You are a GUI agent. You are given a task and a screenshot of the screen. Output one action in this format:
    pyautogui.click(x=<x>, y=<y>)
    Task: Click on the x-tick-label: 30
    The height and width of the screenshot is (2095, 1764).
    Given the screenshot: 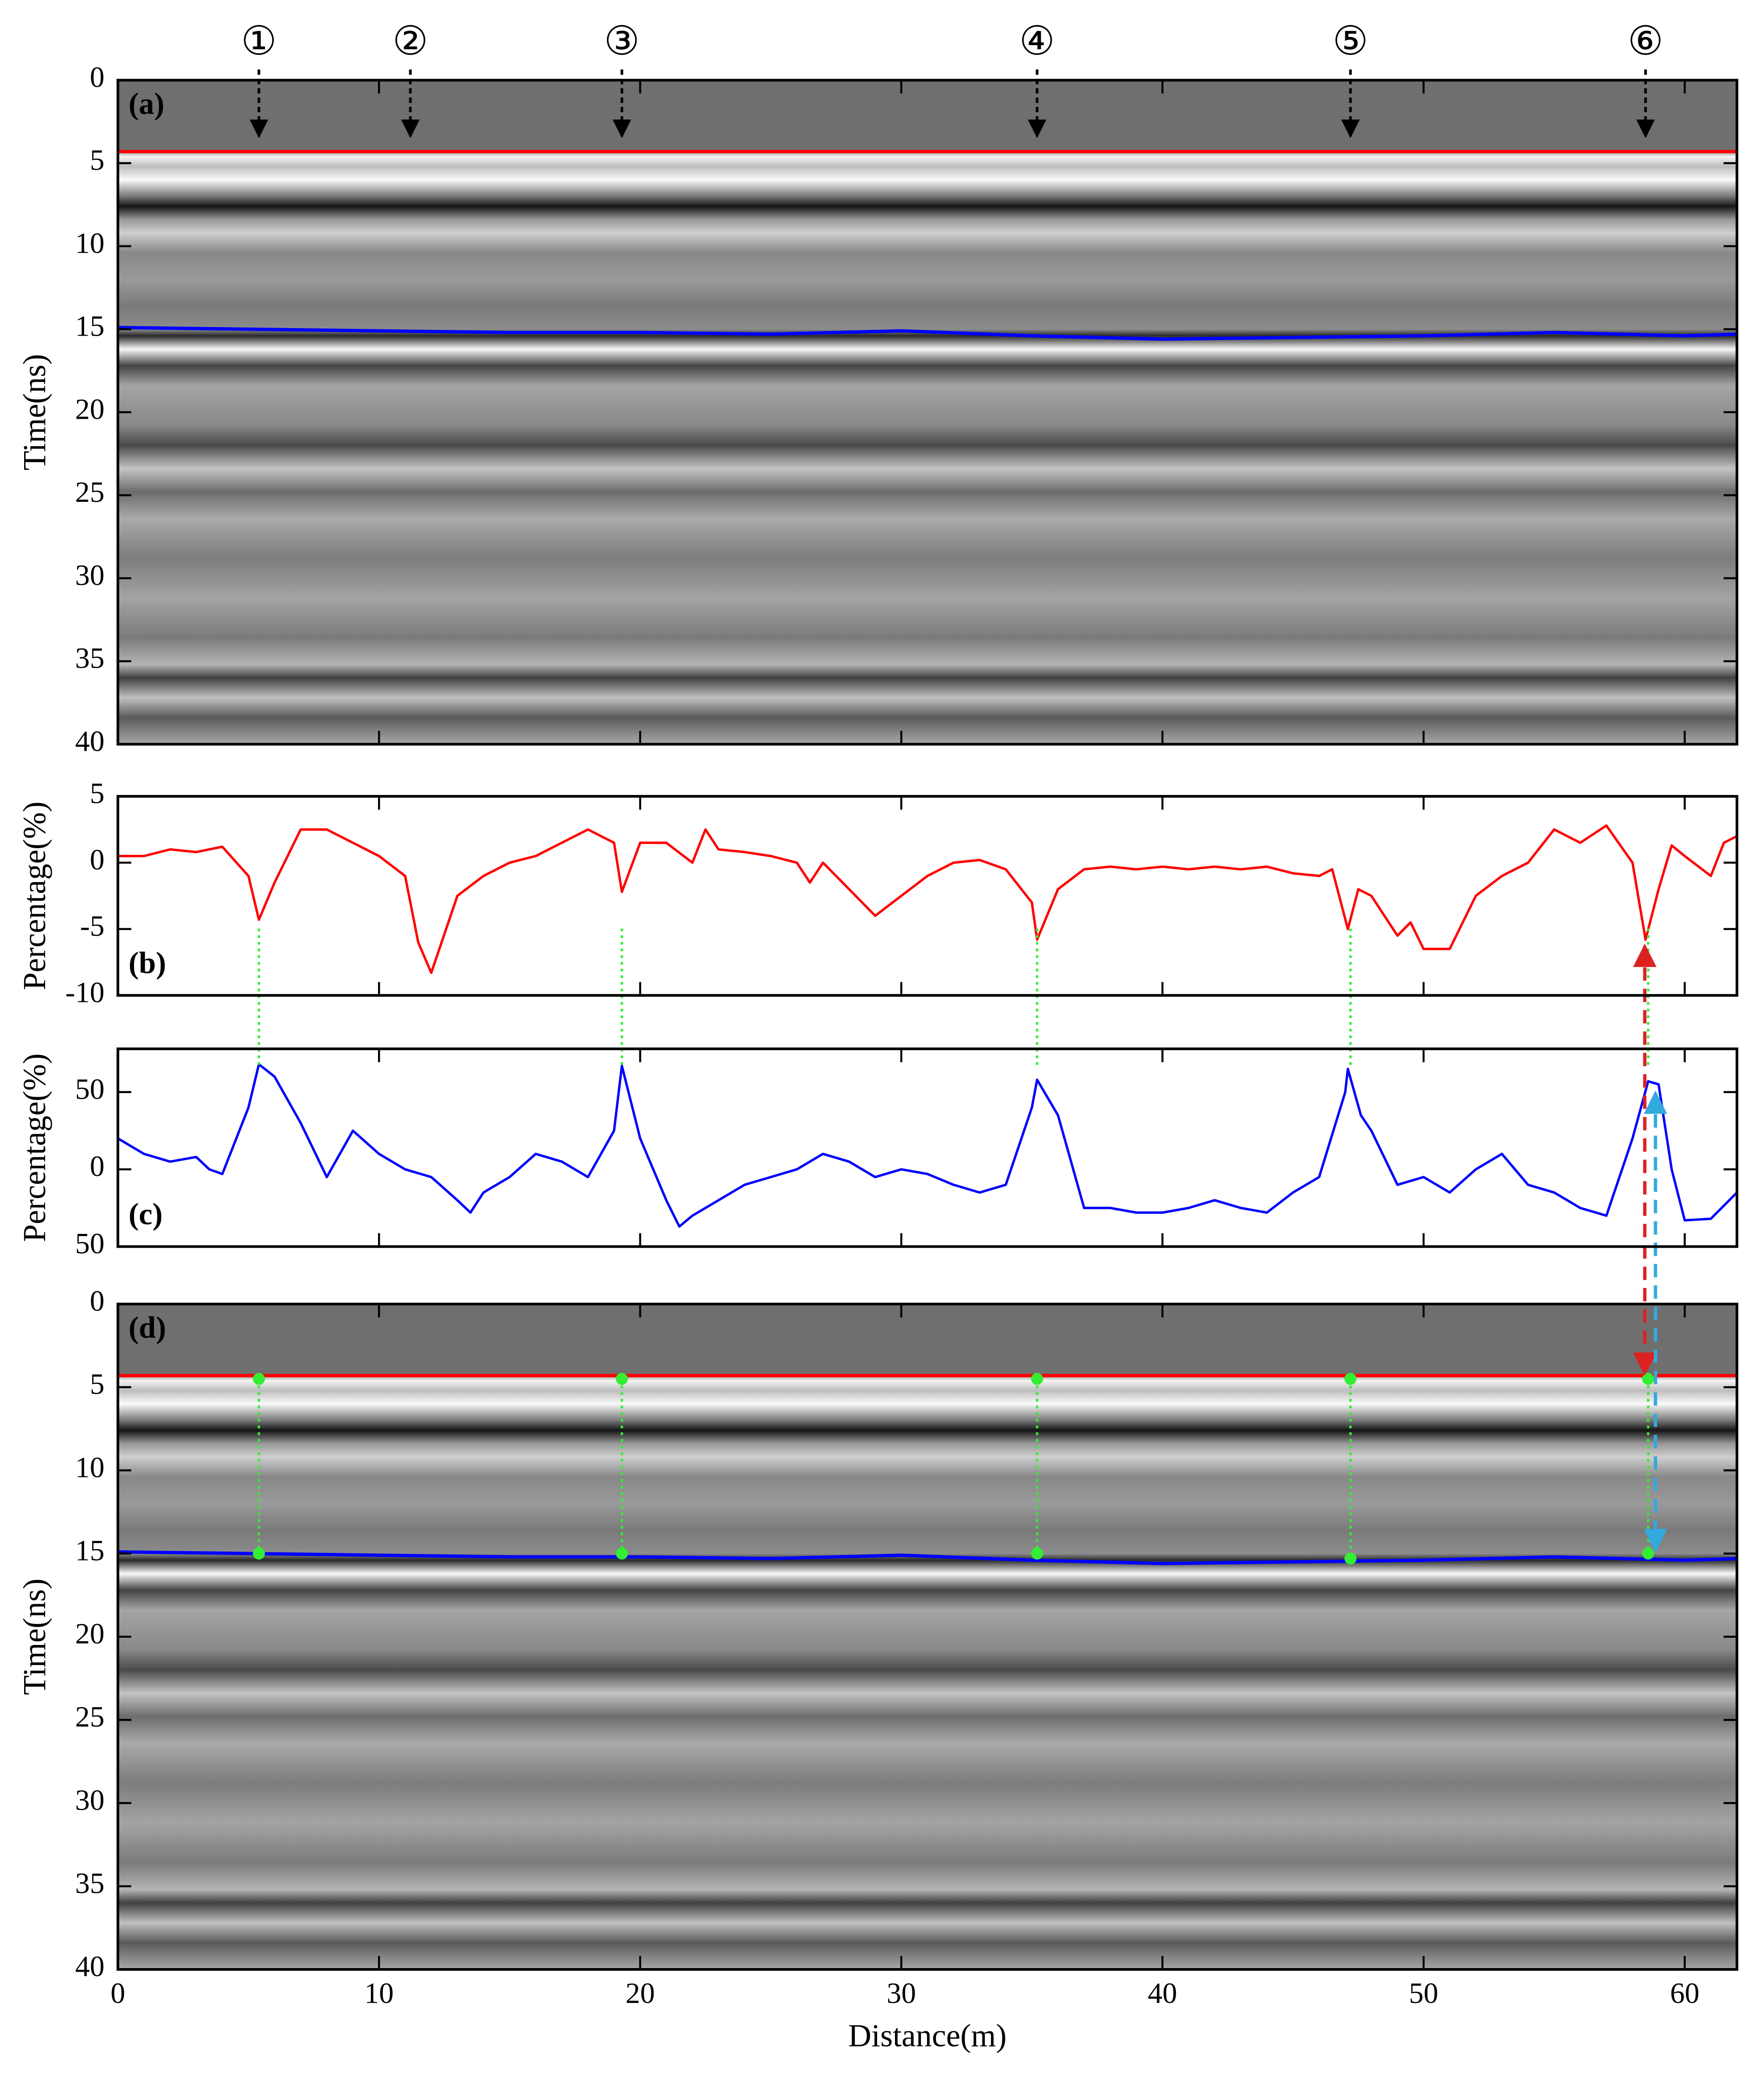 What is the action you would take?
    pyautogui.click(x=901, y=1993)
    